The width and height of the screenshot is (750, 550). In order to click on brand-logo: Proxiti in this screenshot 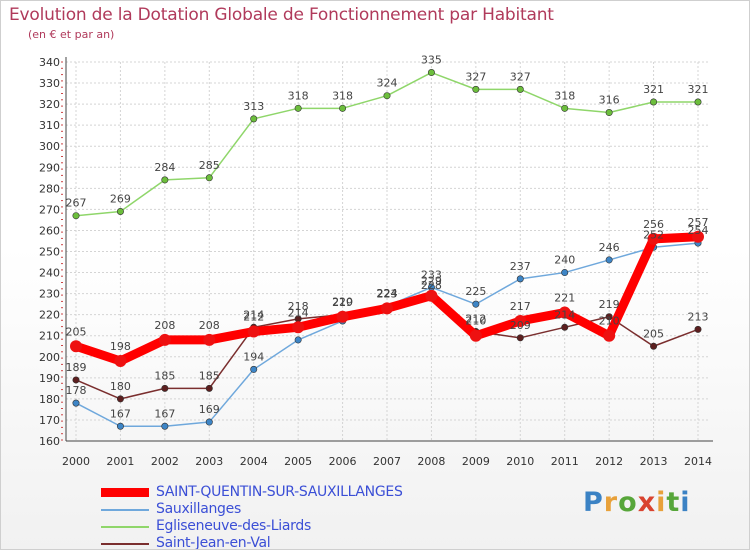, I will do `click(637, 502)`.